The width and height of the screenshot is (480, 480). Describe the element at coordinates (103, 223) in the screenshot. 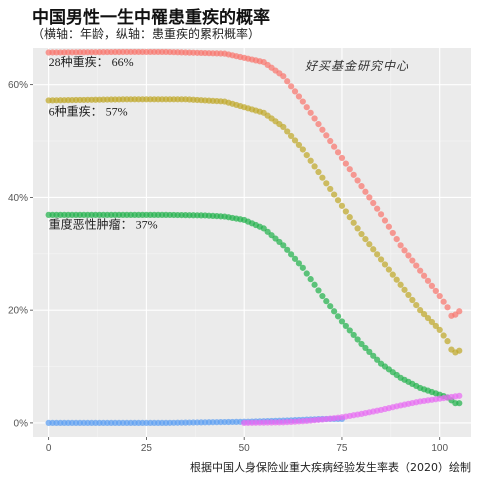

I see `series-annotation: 重度恶性肿瘤： 37%` at that location.